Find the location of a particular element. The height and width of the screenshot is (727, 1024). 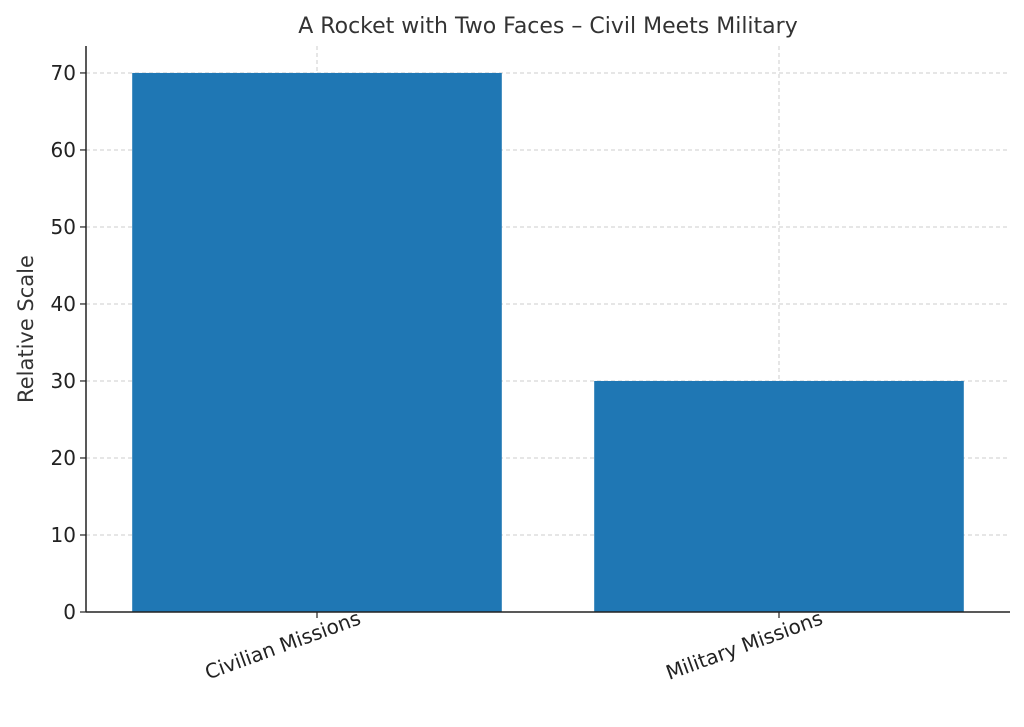

x-tick-label: Military Missions is located at coordinates (744, 645).